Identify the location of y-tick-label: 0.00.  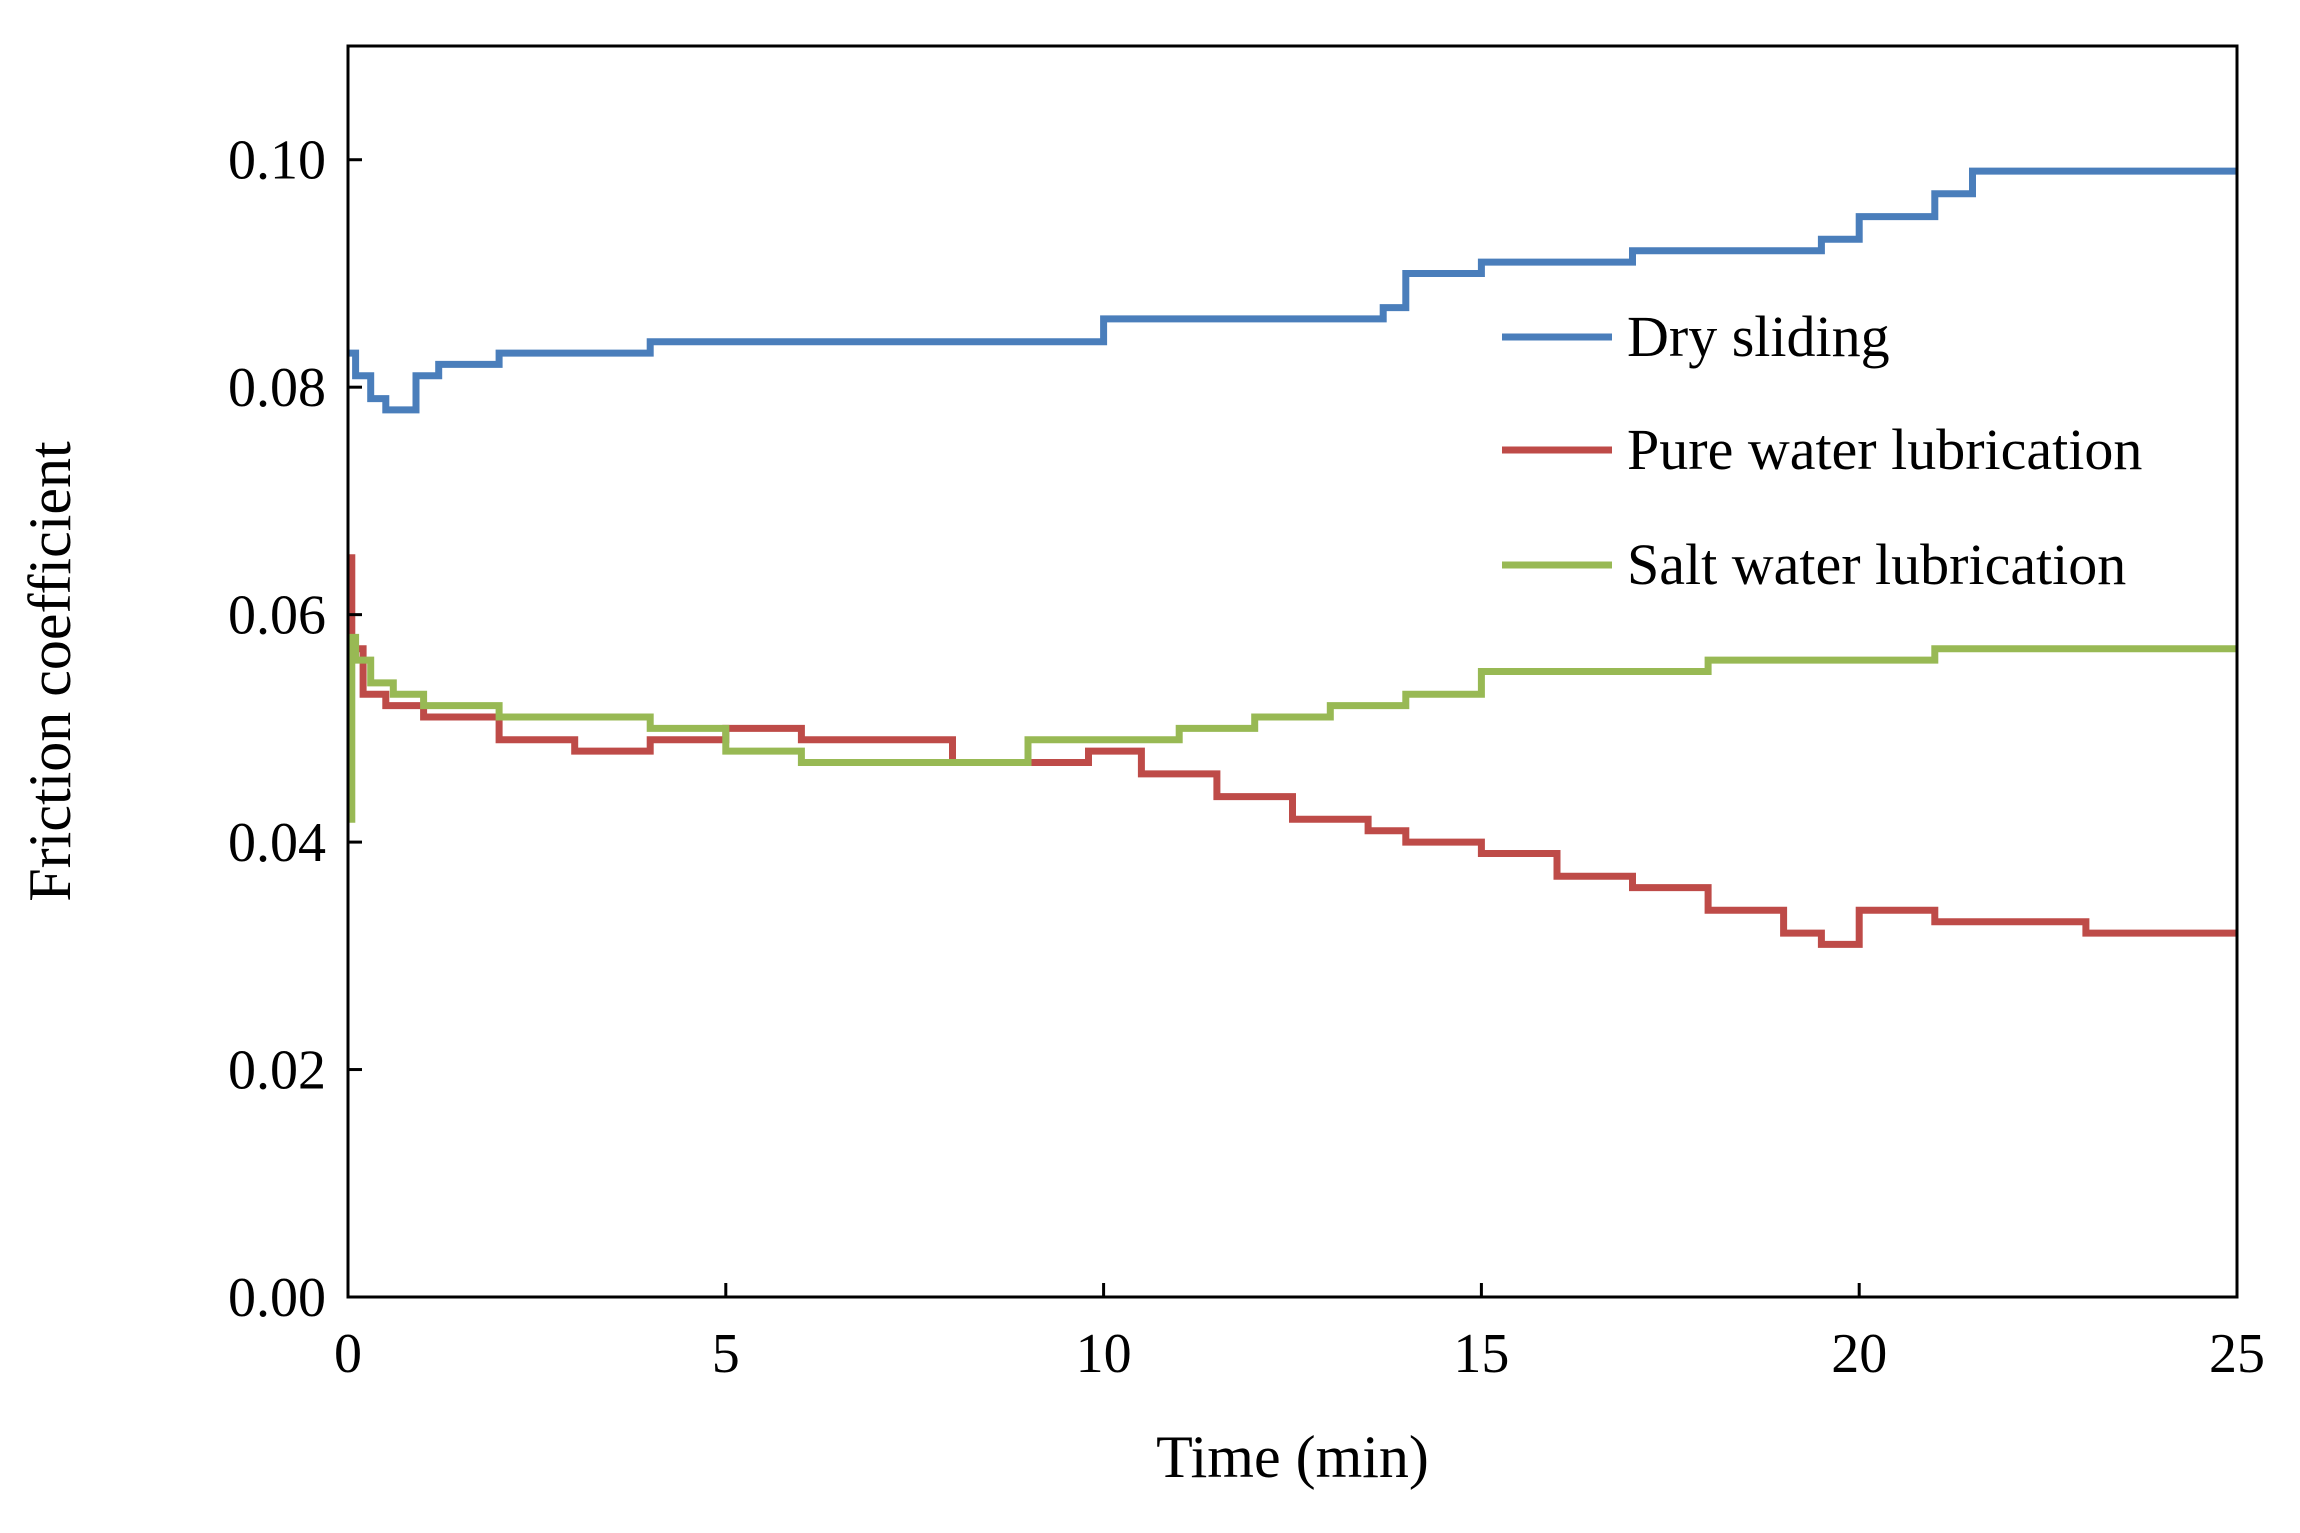
(277, 1298).